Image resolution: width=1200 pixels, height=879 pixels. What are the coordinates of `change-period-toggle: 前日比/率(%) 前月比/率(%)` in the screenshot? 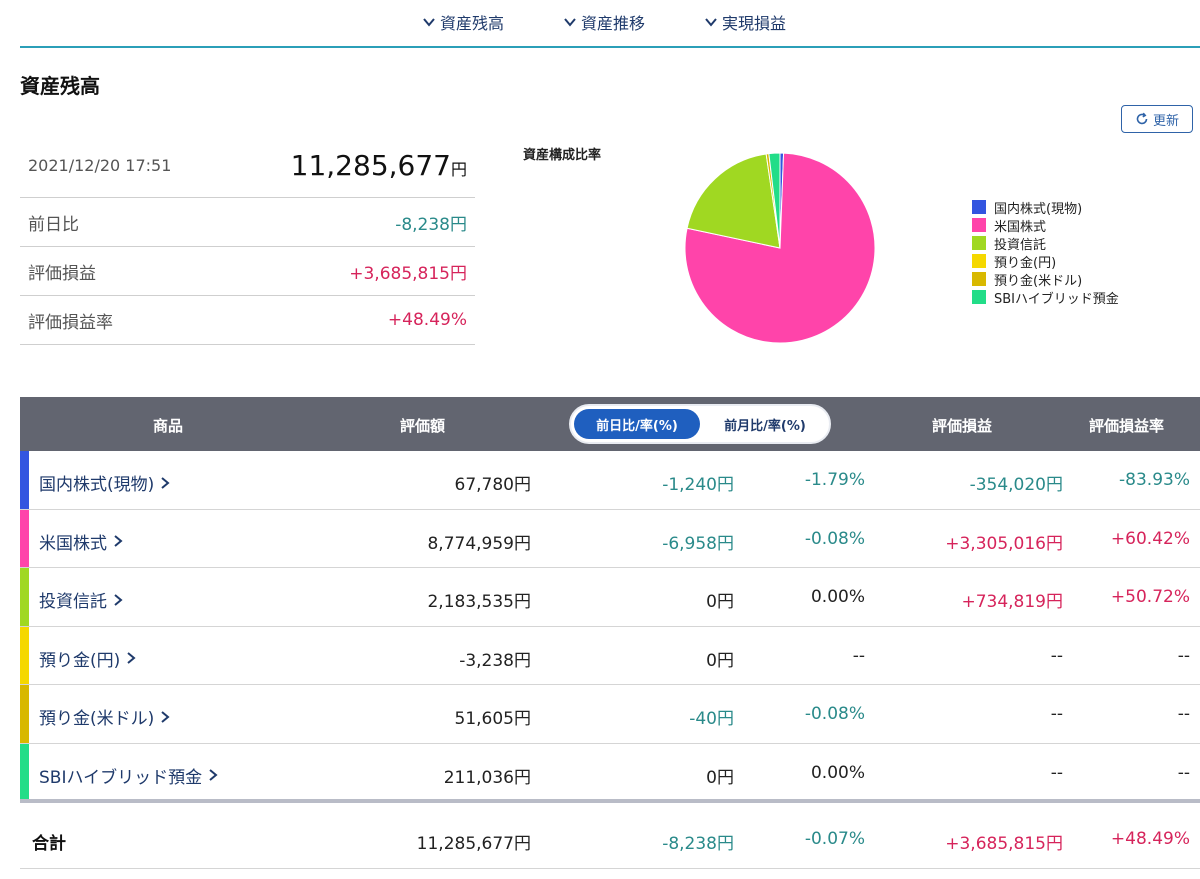 It's located at (700, 424).